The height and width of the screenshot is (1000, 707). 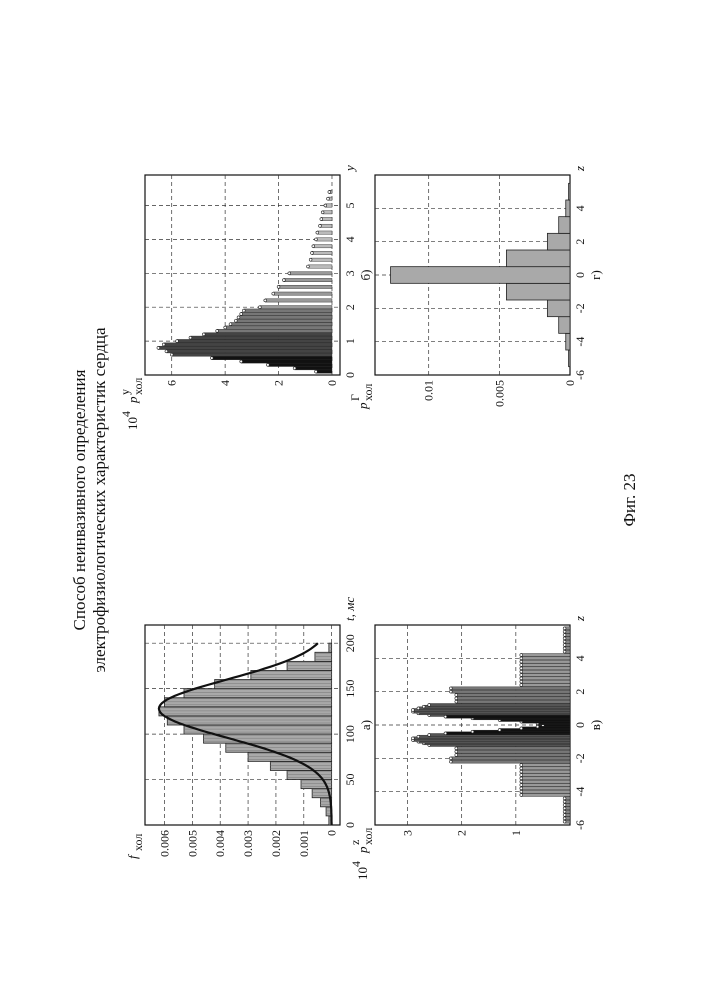 What do you see at coordinates (350, 780) in the screenshot?
I see `x-tick-label: 50` at bounding box center [350, 780].